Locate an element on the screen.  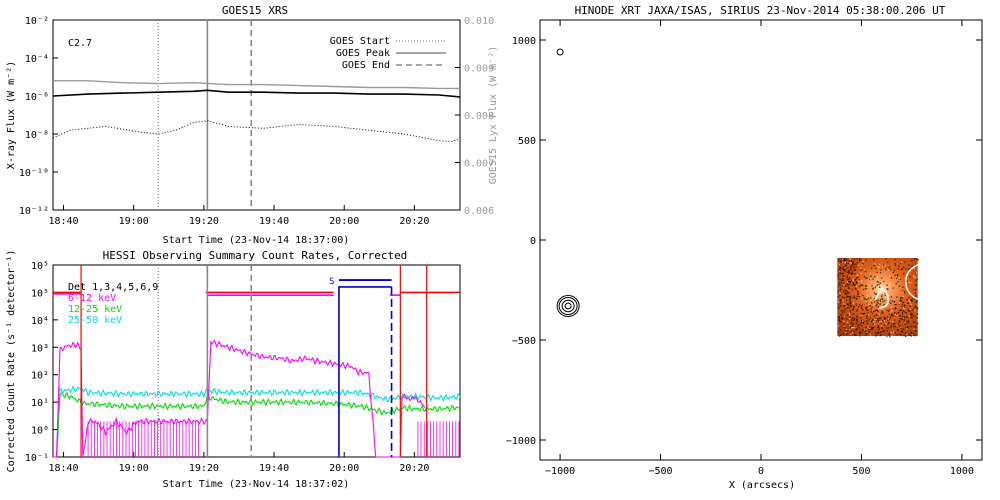
hessi-y-tick-label: 10¹ is located at coordinates (40, 403).